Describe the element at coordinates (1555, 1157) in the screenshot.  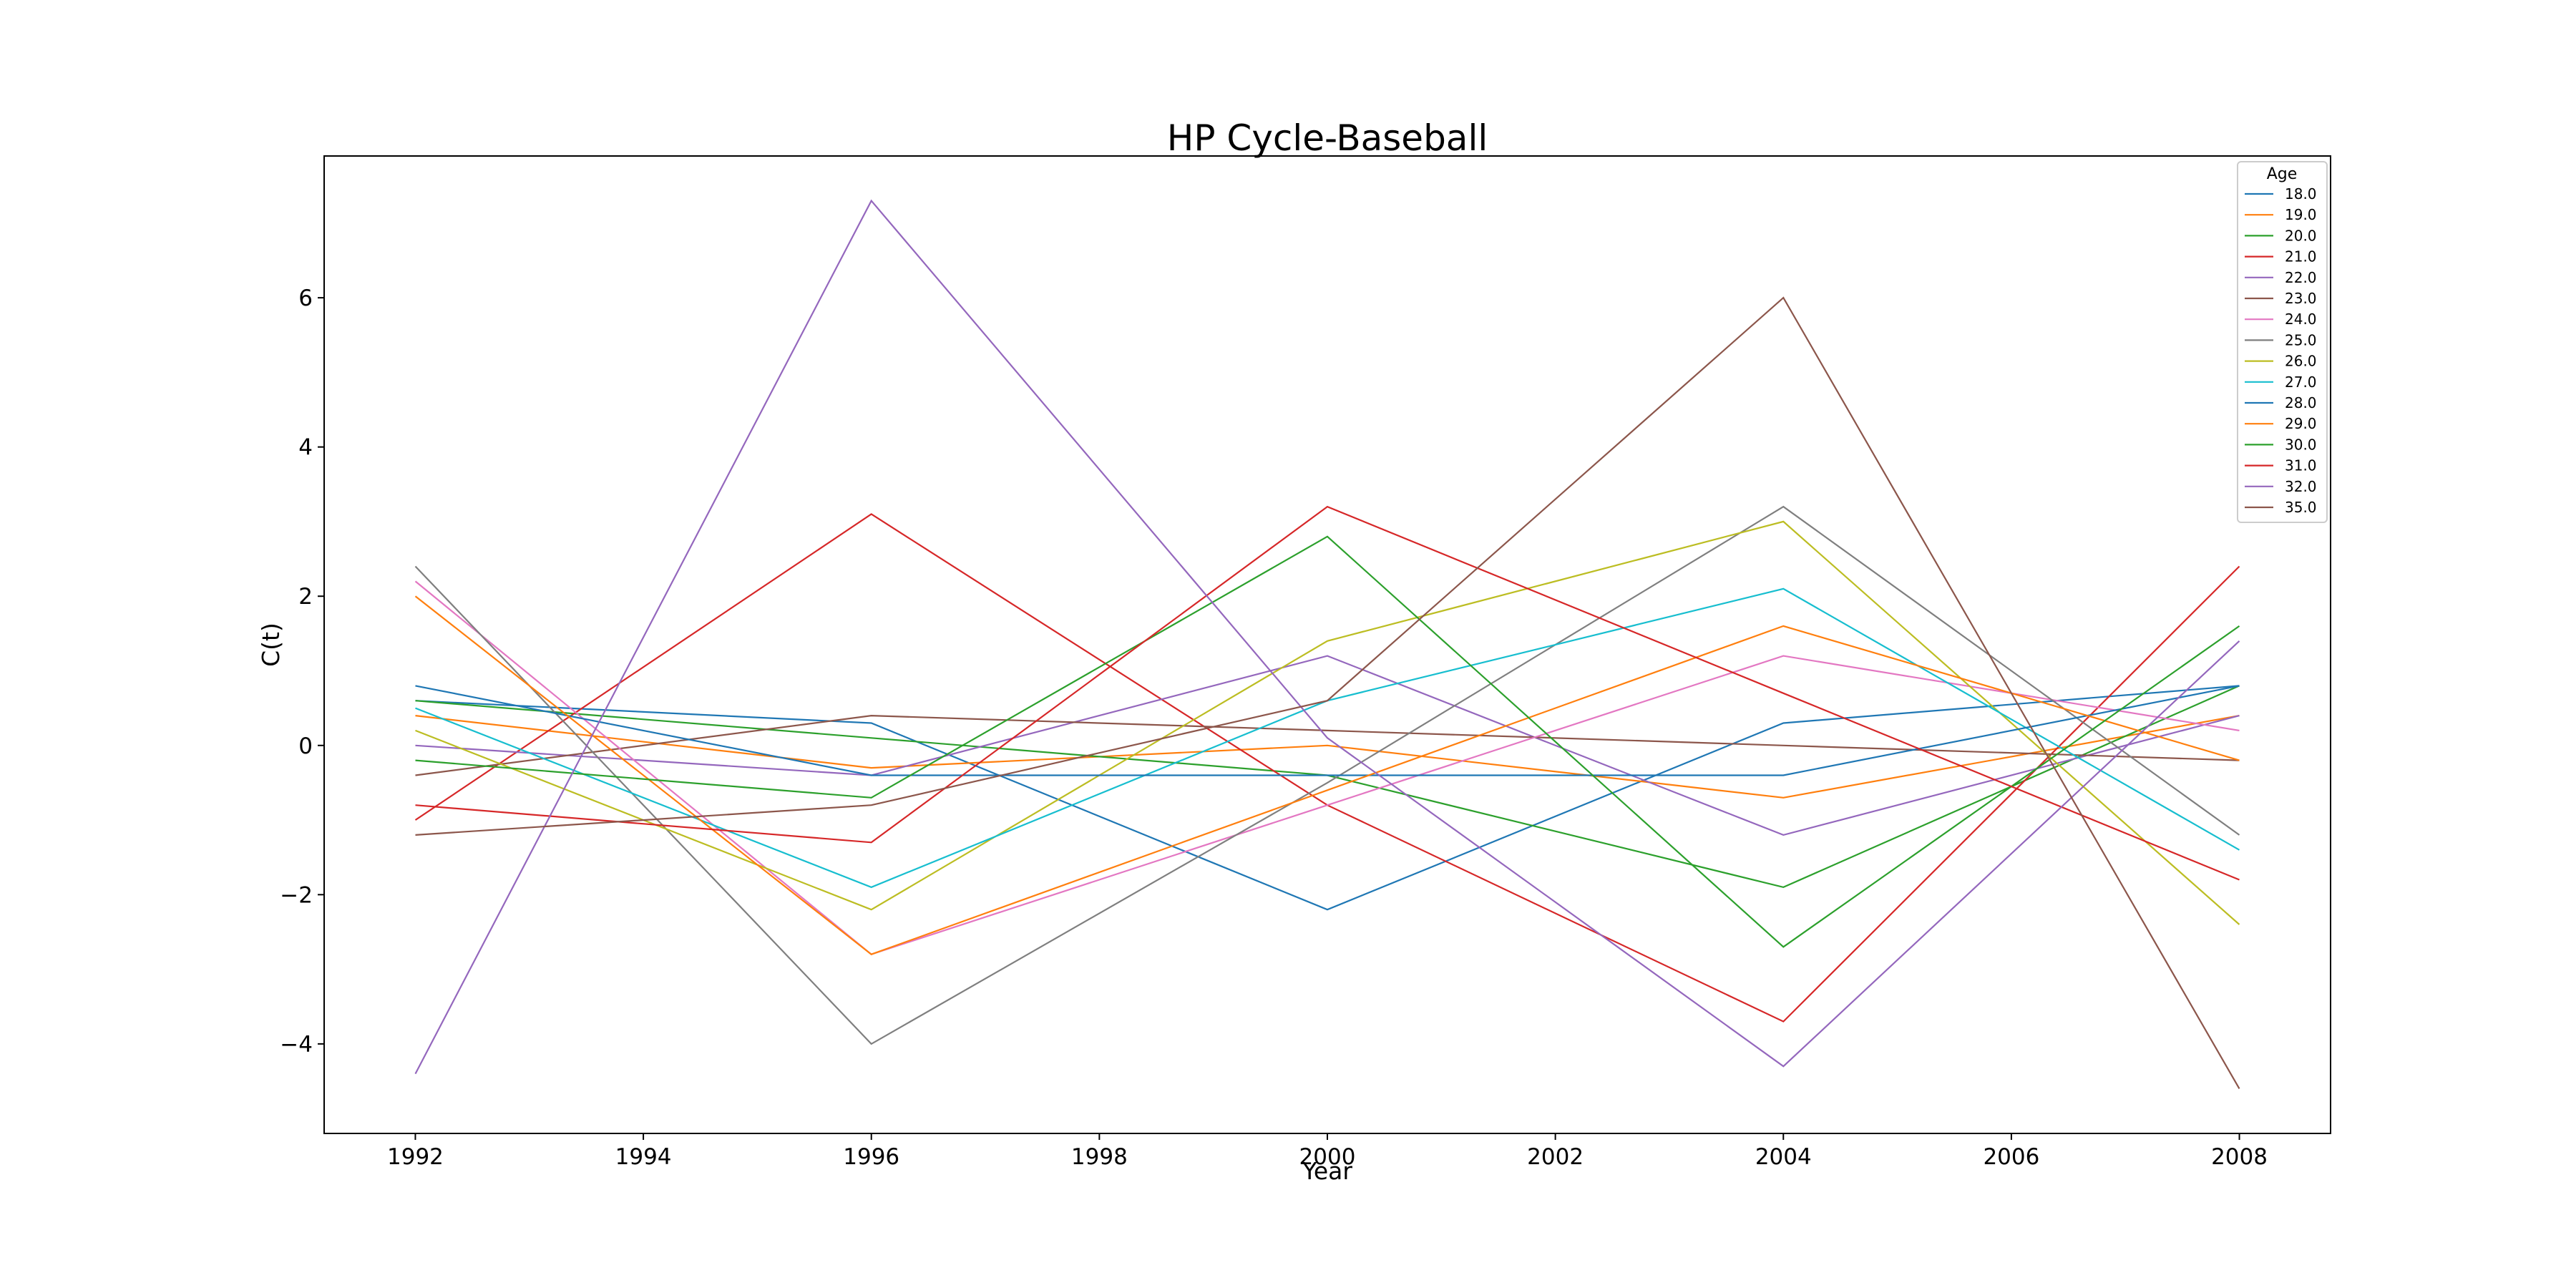
I see `x-tick-label: 2002` at that location.